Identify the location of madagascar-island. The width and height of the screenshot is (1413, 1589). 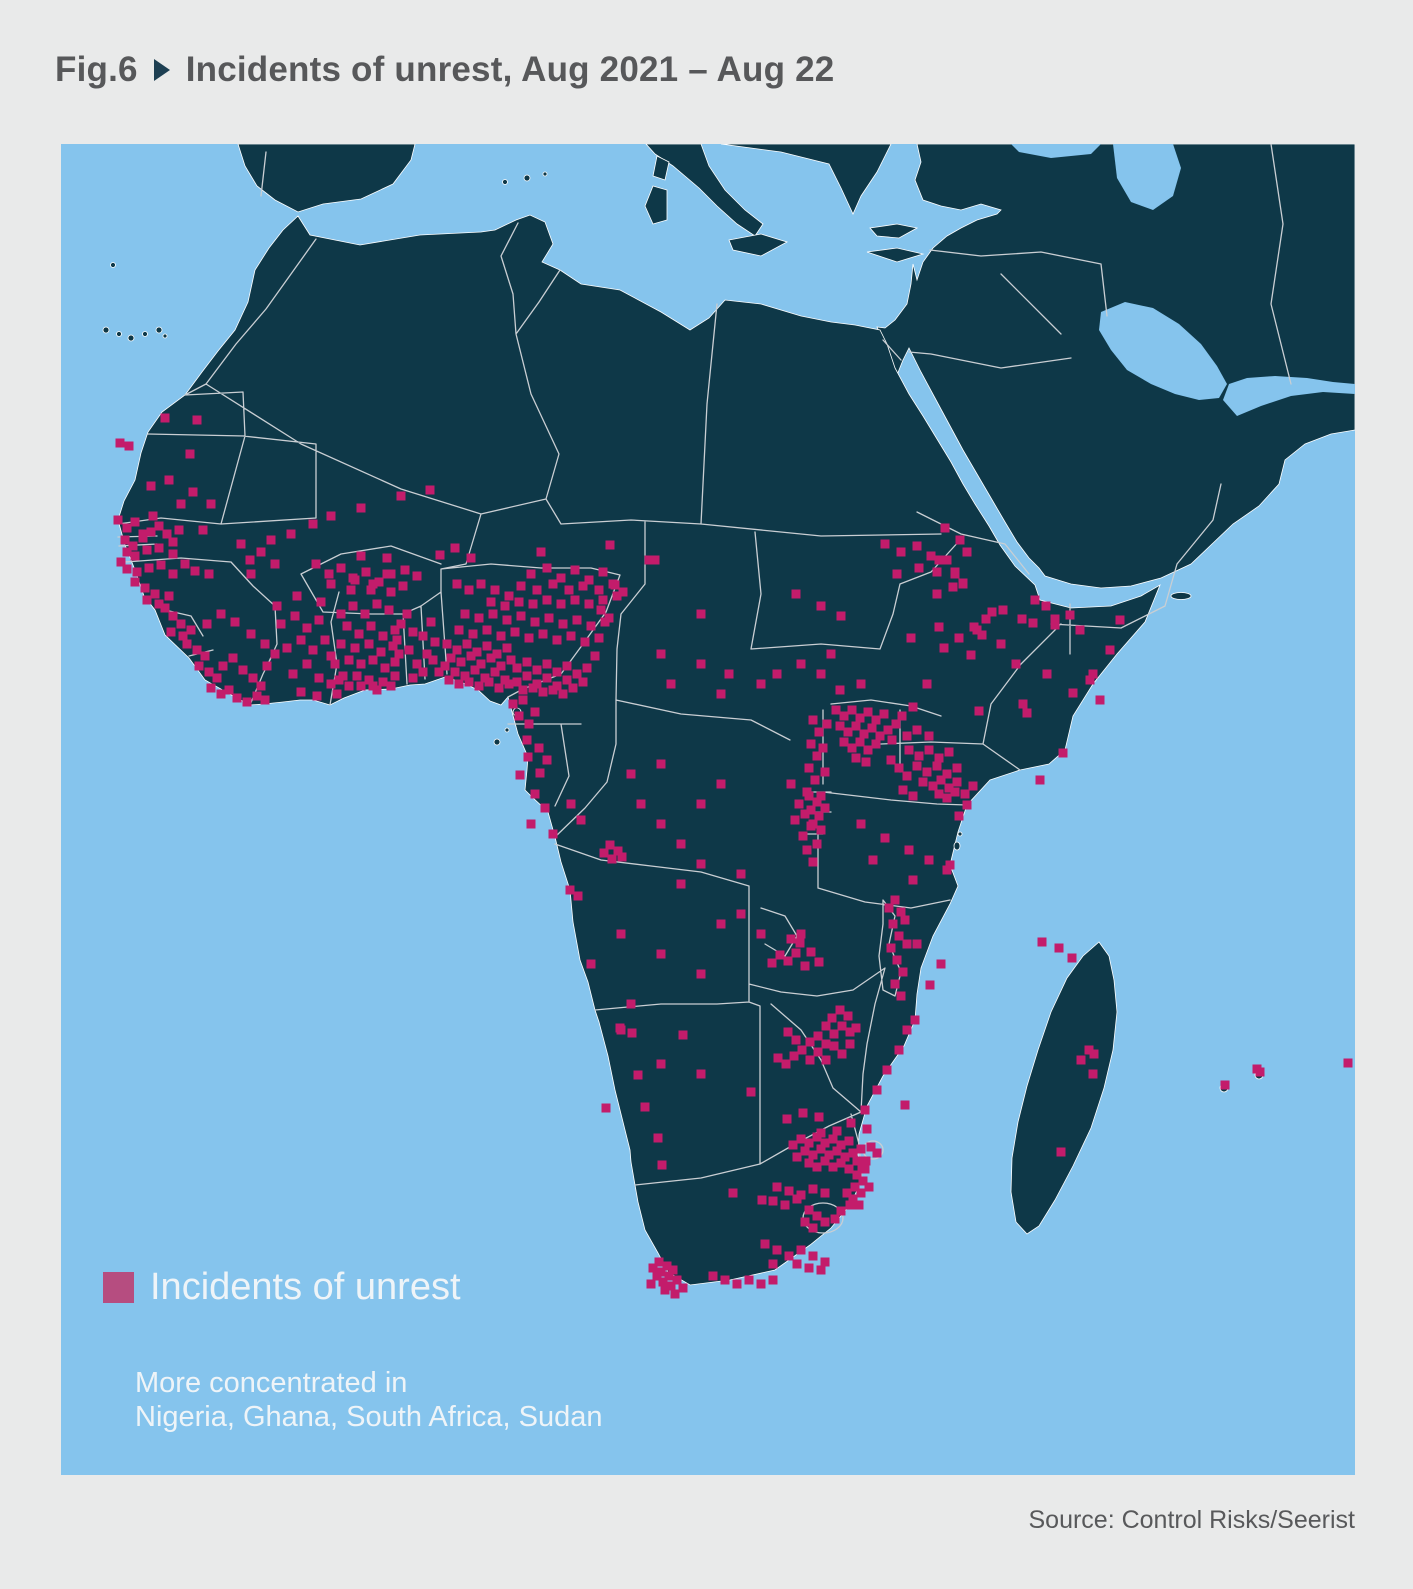
(1064, 1088).